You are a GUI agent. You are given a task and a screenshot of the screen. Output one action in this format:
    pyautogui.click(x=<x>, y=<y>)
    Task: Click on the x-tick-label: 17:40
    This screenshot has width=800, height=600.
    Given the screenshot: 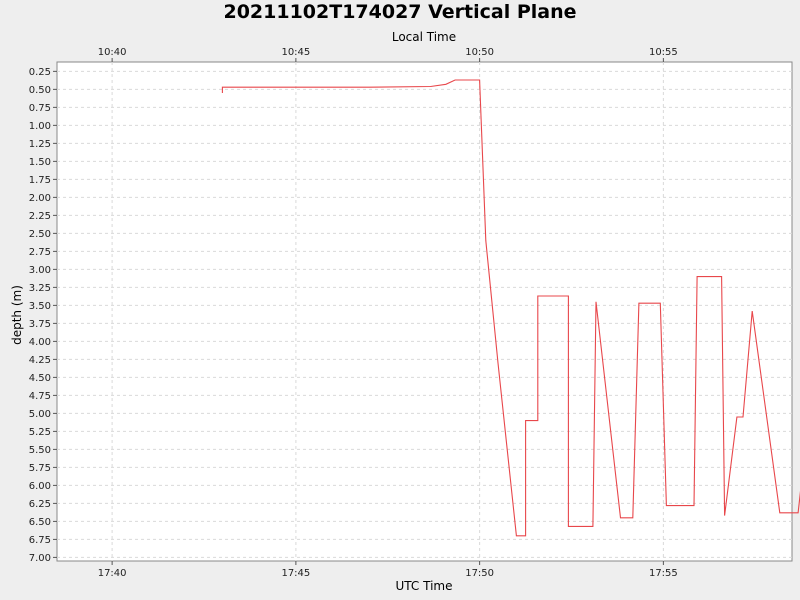 What is the action you would take?
    pyautogui.click(x=112, y=573)
    